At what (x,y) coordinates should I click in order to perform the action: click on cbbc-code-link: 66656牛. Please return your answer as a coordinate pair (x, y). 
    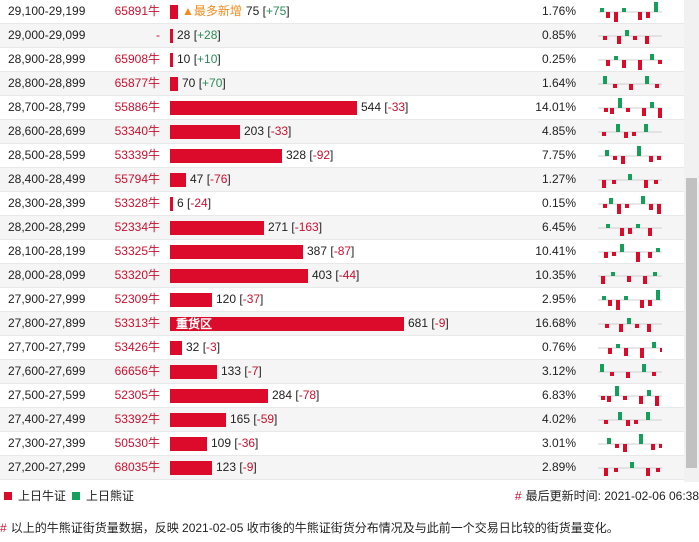
    Looking at the image, I should click on (137, 371).